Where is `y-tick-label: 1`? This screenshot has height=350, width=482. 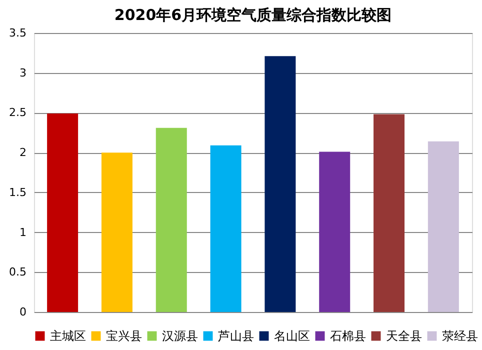 y-tick-label: 1 is located at coordinates (23, 232).